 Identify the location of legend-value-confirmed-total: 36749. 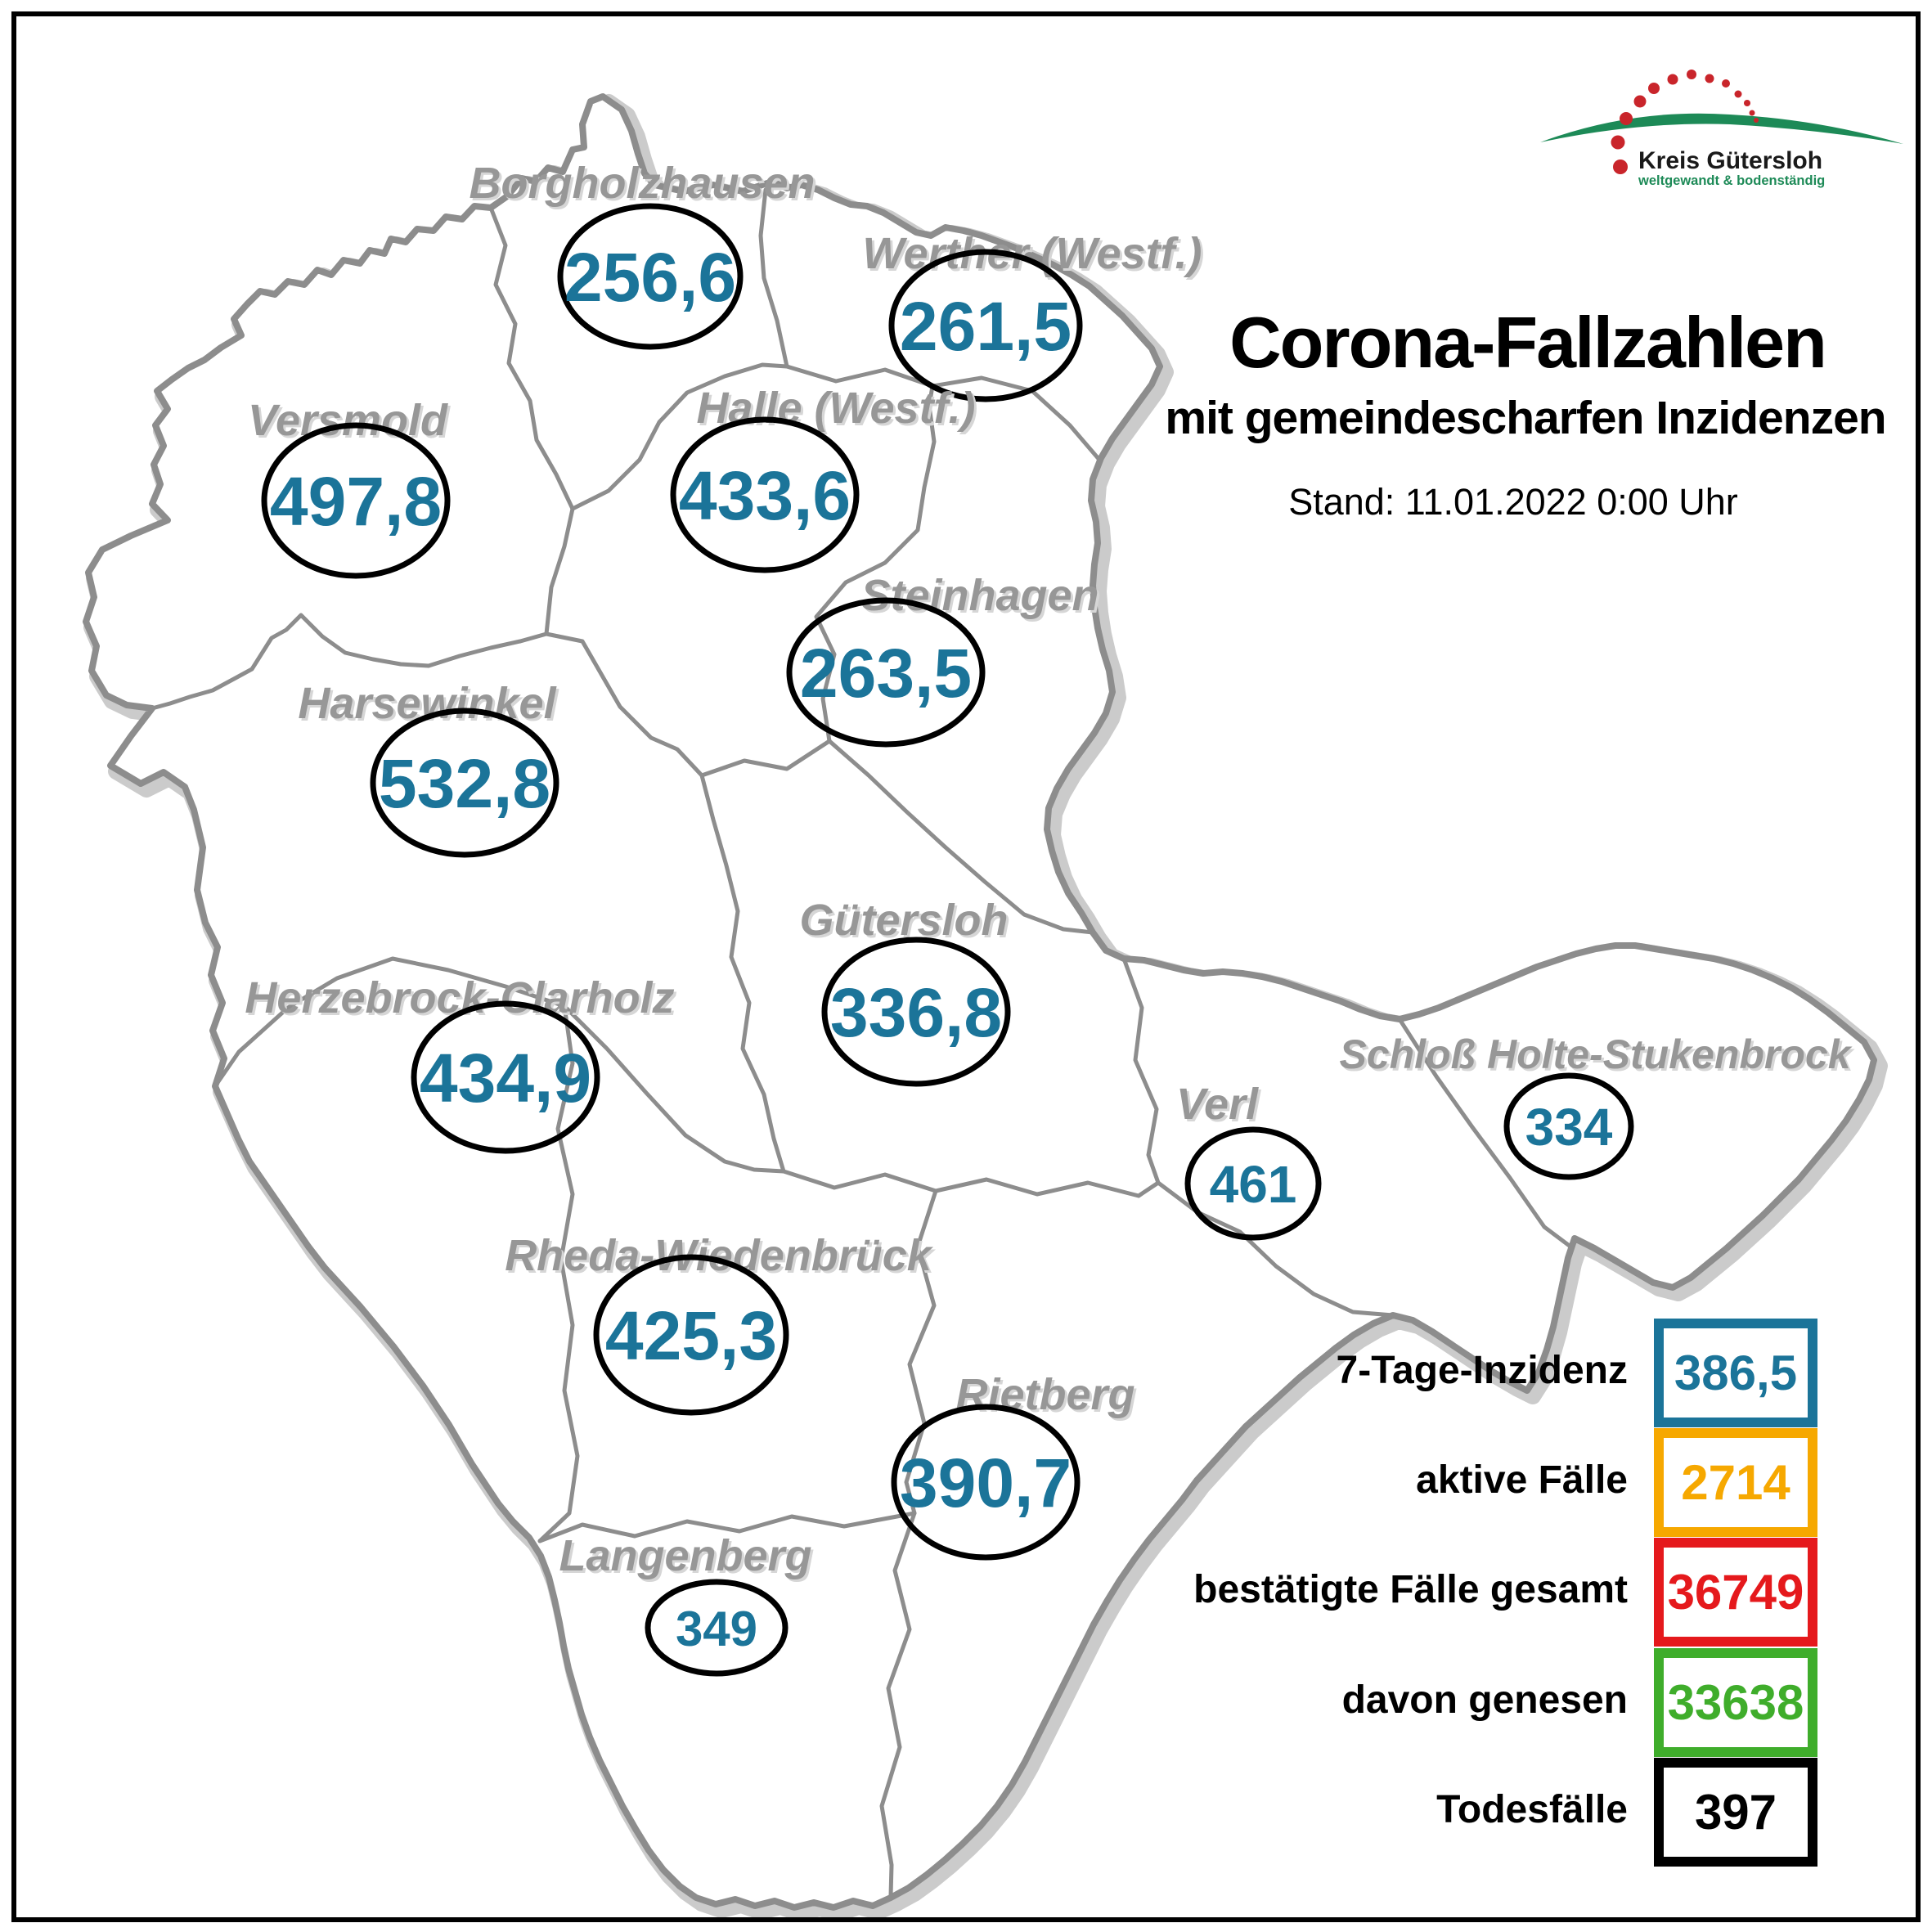
(1735, 1592).